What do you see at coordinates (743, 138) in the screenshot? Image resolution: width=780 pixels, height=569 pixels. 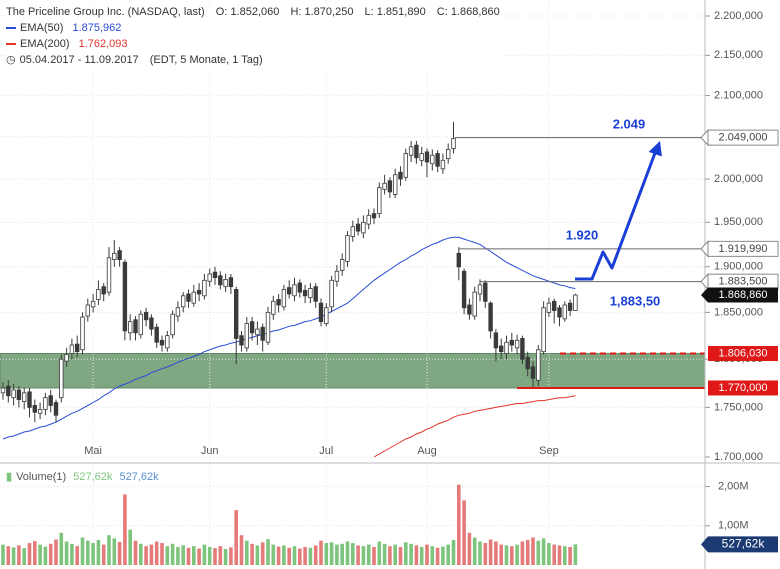 I see `level-label: 2.049,000` at bounding box center [743, 138].